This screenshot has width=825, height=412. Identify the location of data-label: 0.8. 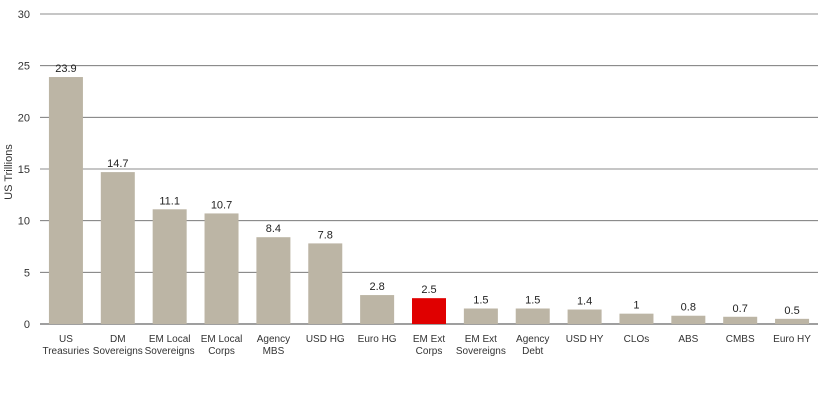
(688, 308).